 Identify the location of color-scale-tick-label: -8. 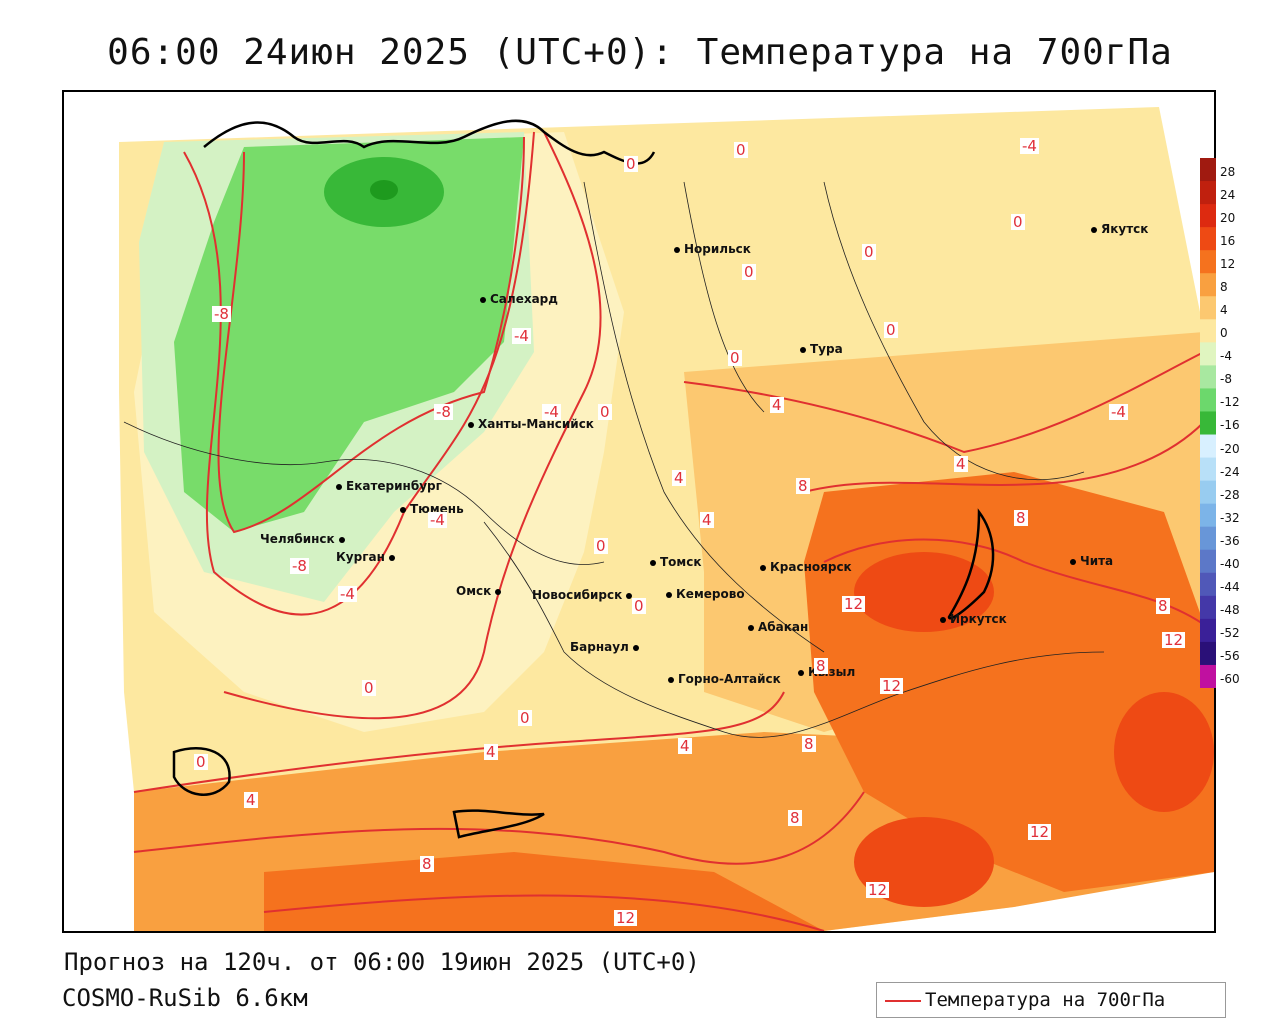
(1226, 379).